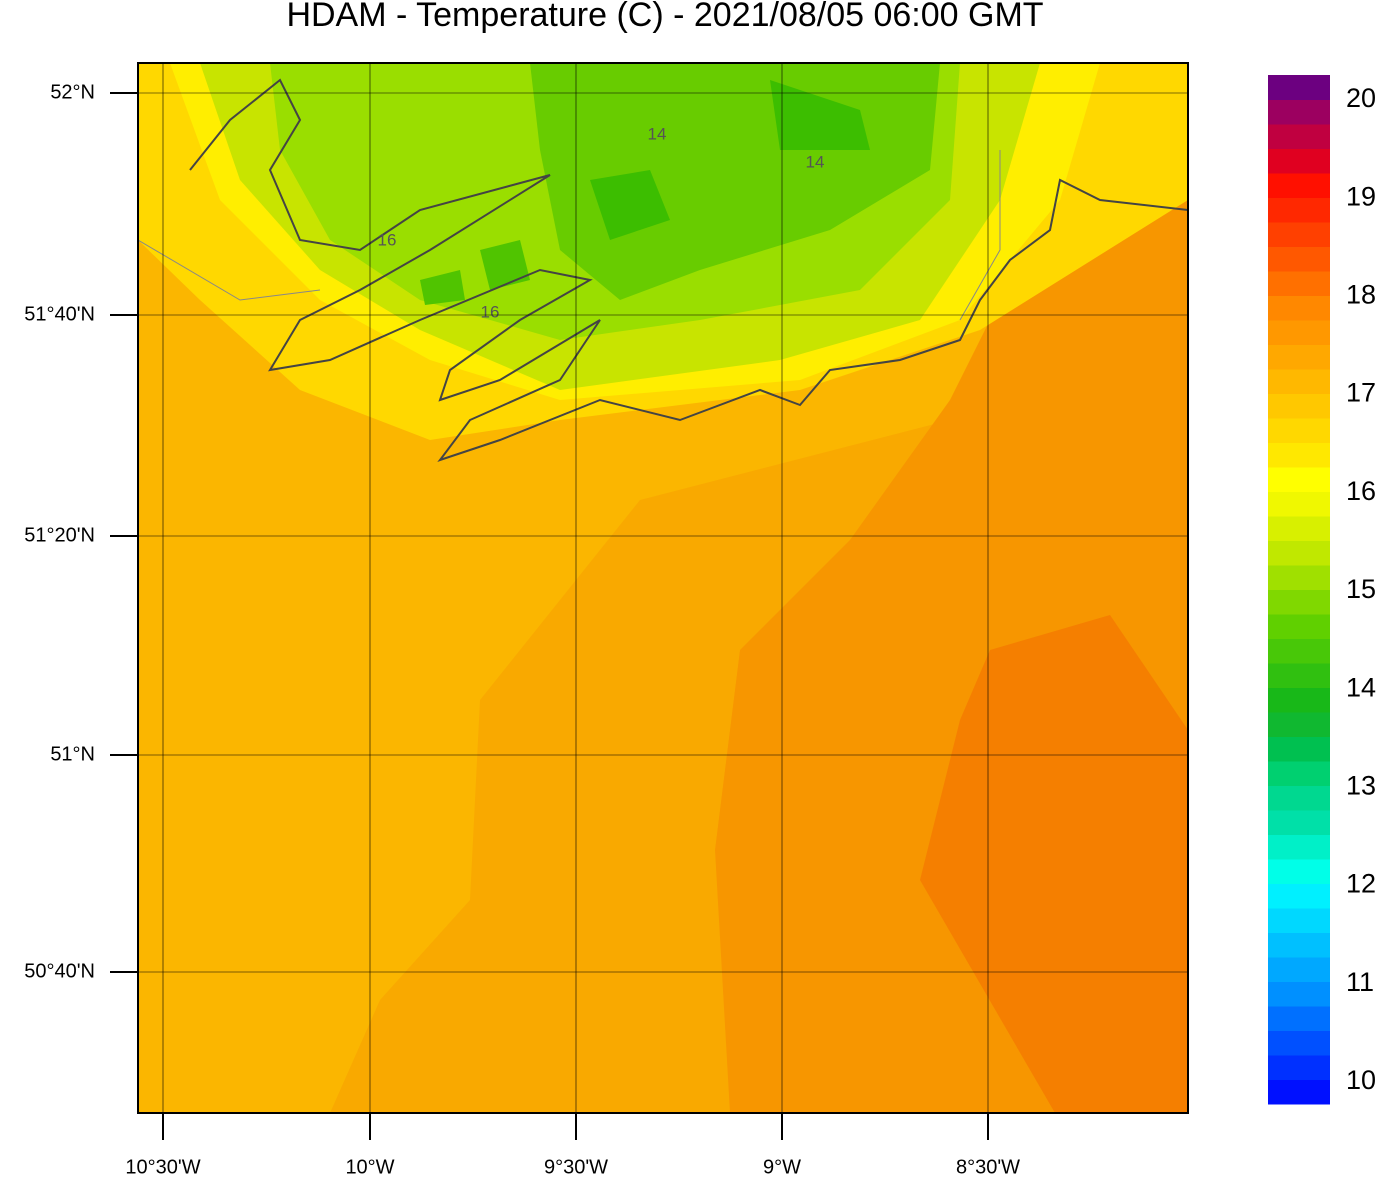  What do you see at coordinates (59, 535) in the screenshot?
I see `lat-label: 51°20'N` at bounding box center [59, 535].